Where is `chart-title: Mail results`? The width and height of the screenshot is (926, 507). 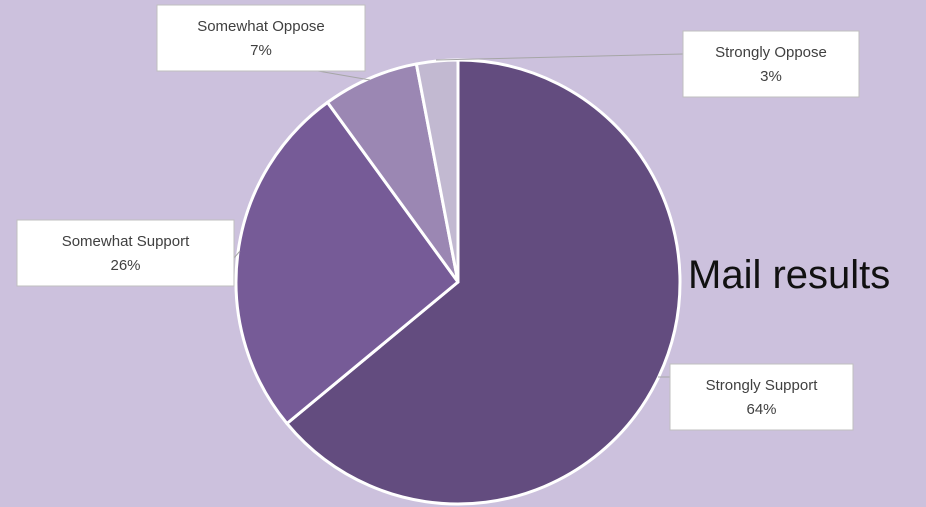 chart-title: Mail results is located at coordinates (789, 275).